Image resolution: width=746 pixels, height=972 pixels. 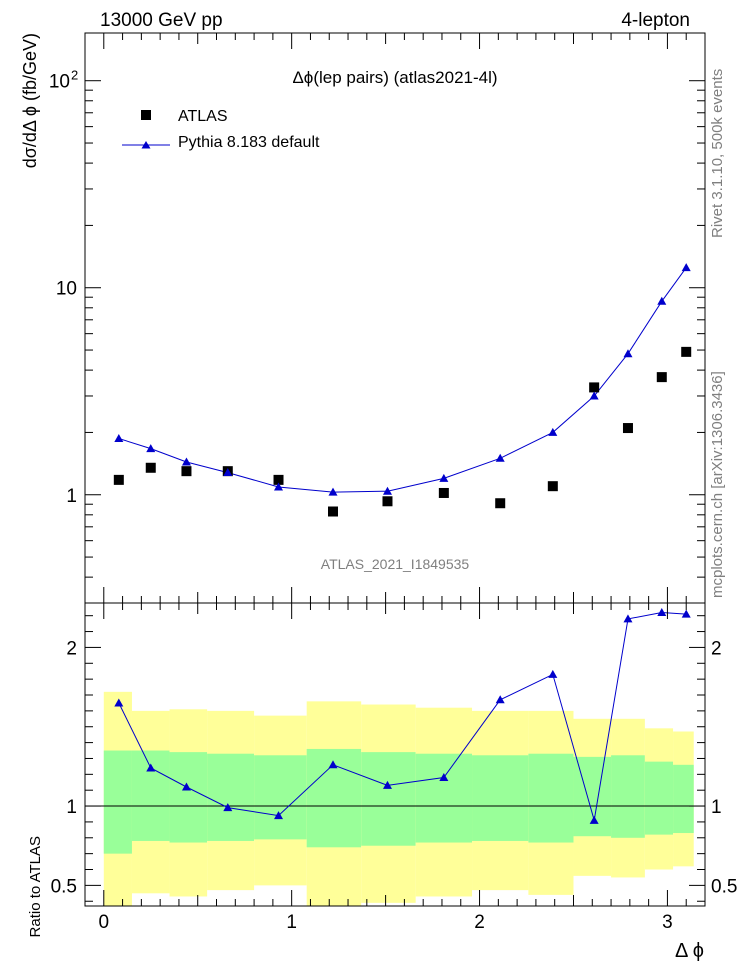 What do you see at coordinates (717, 484) in the screenshot?
I see `mcplots-label: mcplots.cern.ch [arXiv:1306.3436]` at bounding box center [717, 484].